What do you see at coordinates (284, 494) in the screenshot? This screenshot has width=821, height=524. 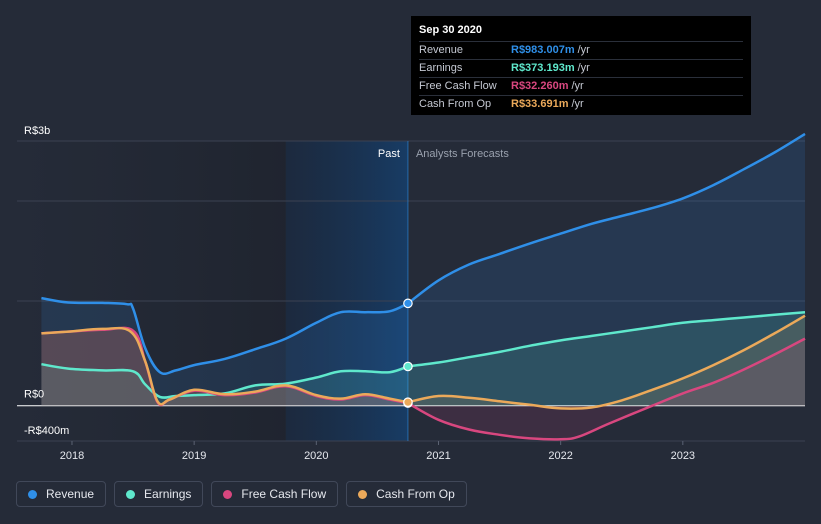 I see `legend-label: Free Cash Flow` at bounding box center [284, 494].